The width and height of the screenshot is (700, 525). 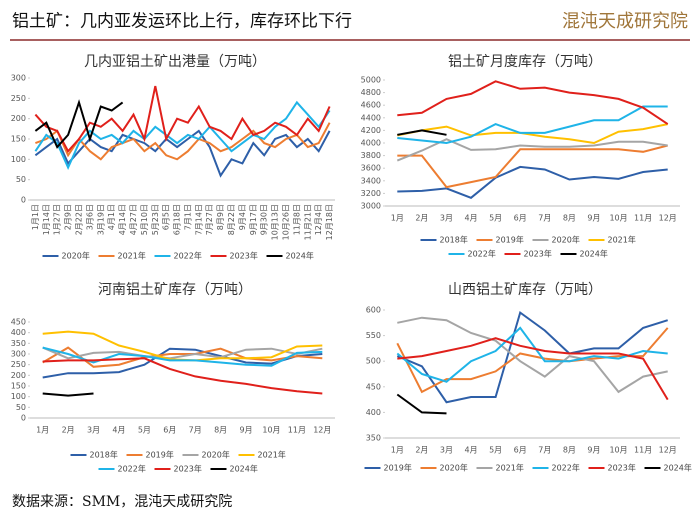 I want to click on logo: 混沌天成研究院, so click(x=625, y=21).